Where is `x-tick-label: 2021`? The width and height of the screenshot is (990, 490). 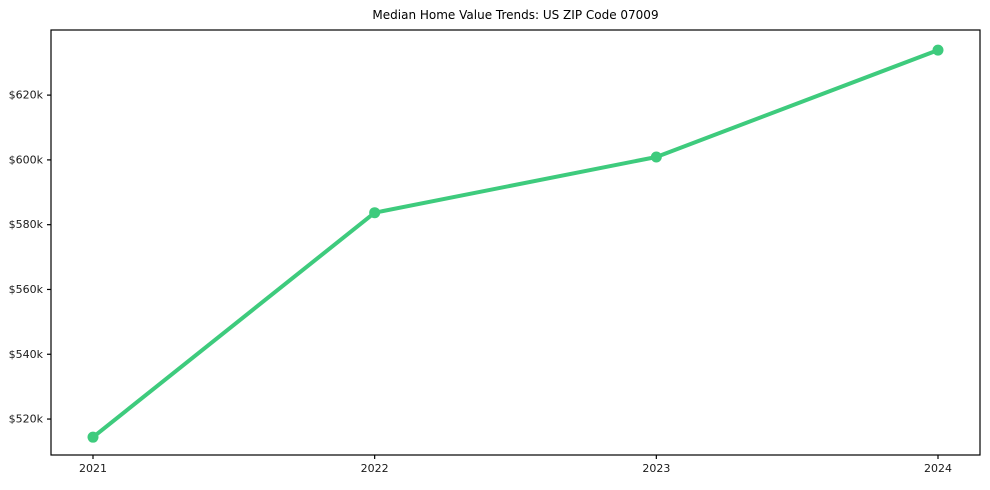
x-tick-label: 2021 is located at coordinates (93, 468).